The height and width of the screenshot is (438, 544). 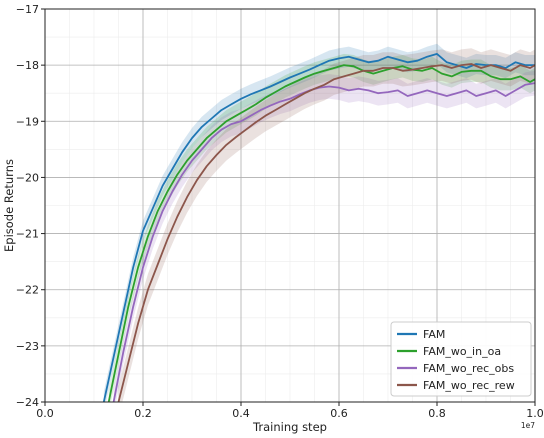 What do you see at coordinates (27, 346) in the screenshot?
I see `y-tick-label: −23` at bounding box center [27, 346].